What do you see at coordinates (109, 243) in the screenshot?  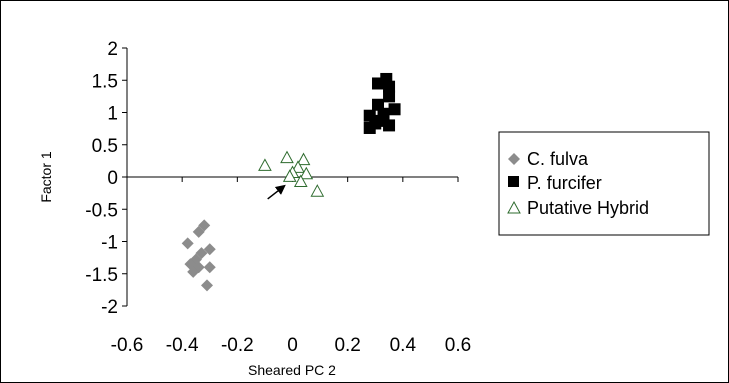 I see `y-tick-label: -1` at bounding box center [109, 243].